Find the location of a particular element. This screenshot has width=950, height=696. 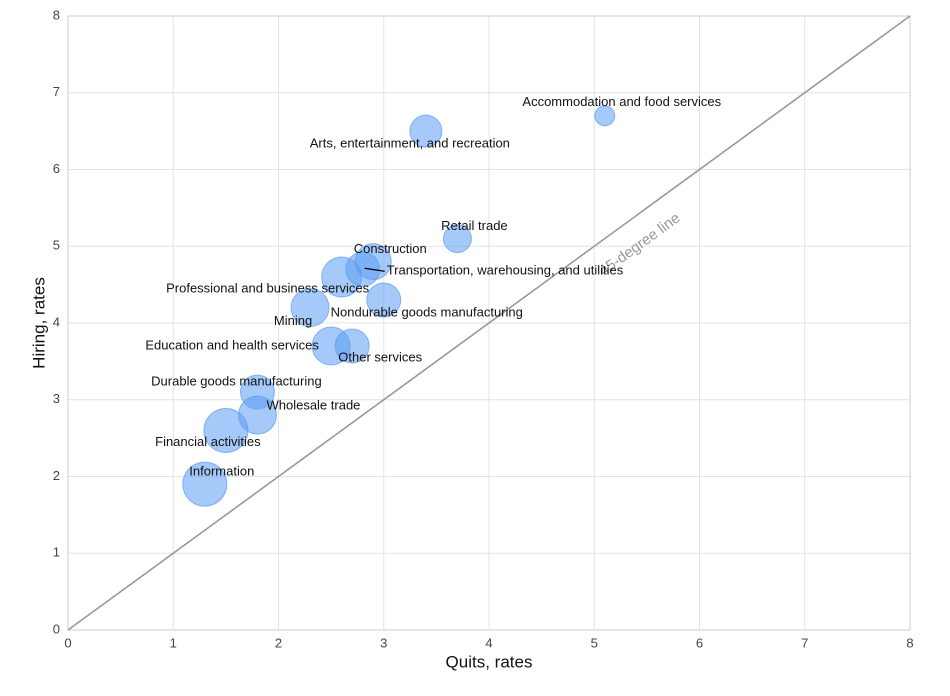

point-label: Accommodation and food services is located at coordinates (621, 101).